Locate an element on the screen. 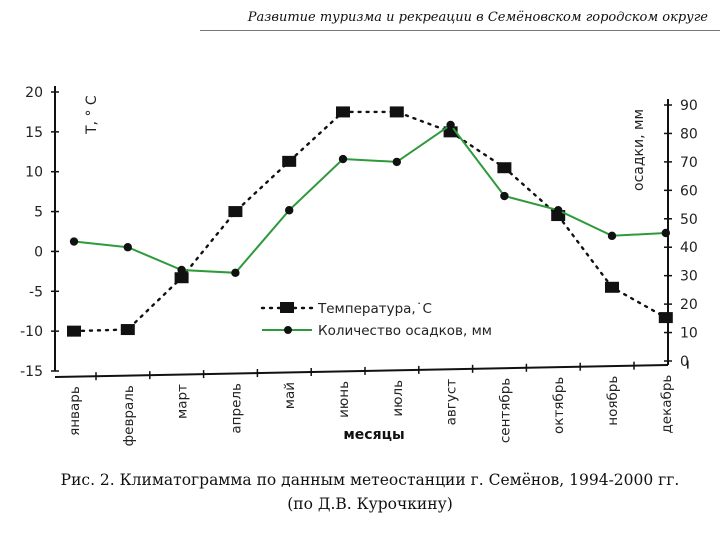  x-tick-label-4: май is located at coordinates (290, 395).